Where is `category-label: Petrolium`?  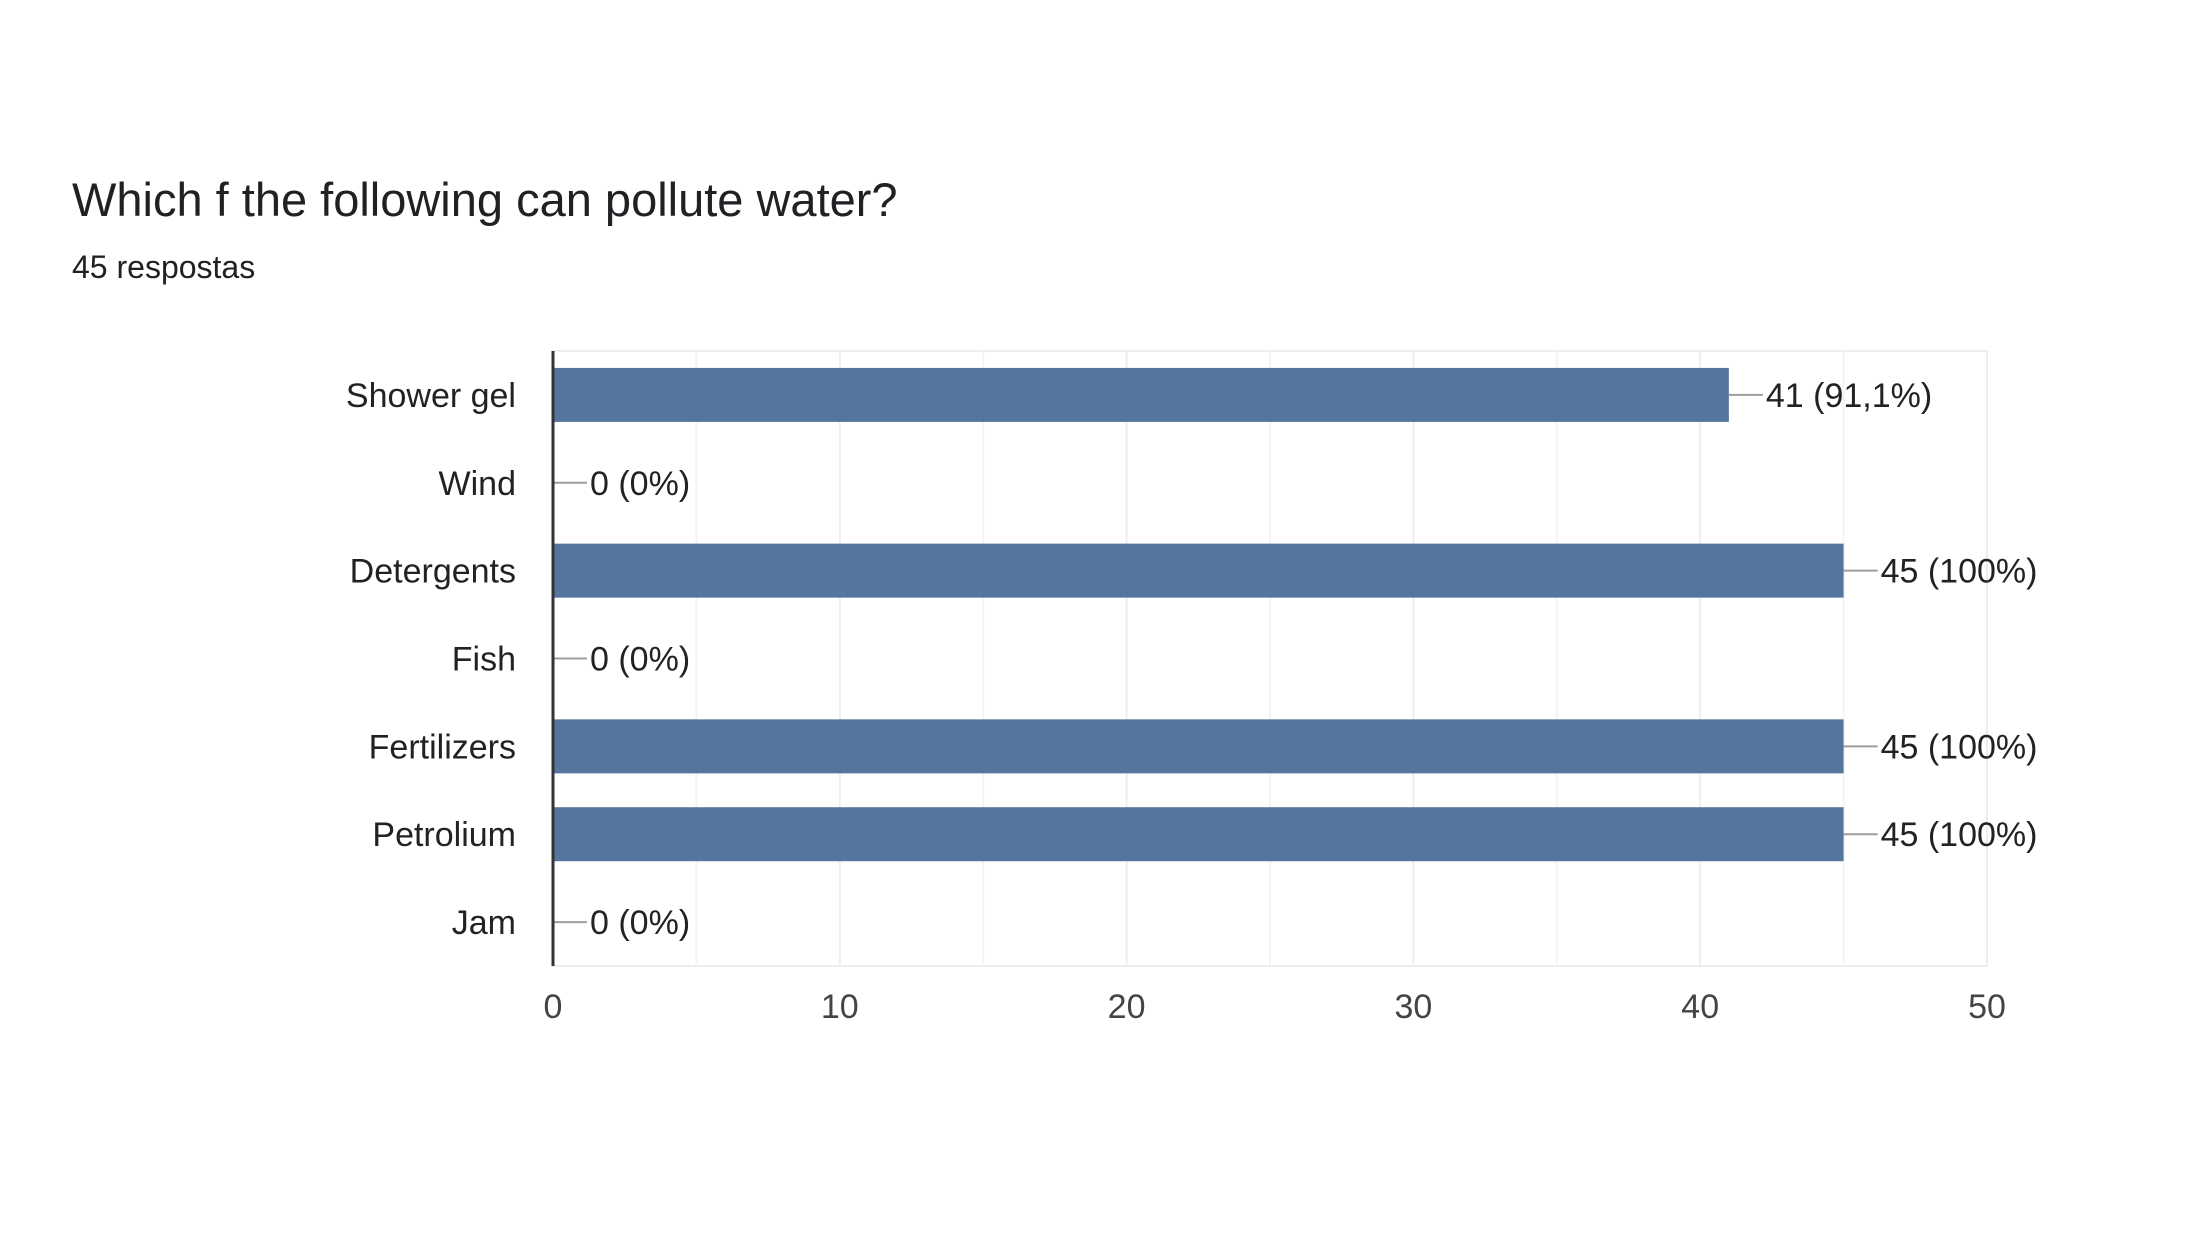
category-label: Petrolium is located at coordinates (444, 835).